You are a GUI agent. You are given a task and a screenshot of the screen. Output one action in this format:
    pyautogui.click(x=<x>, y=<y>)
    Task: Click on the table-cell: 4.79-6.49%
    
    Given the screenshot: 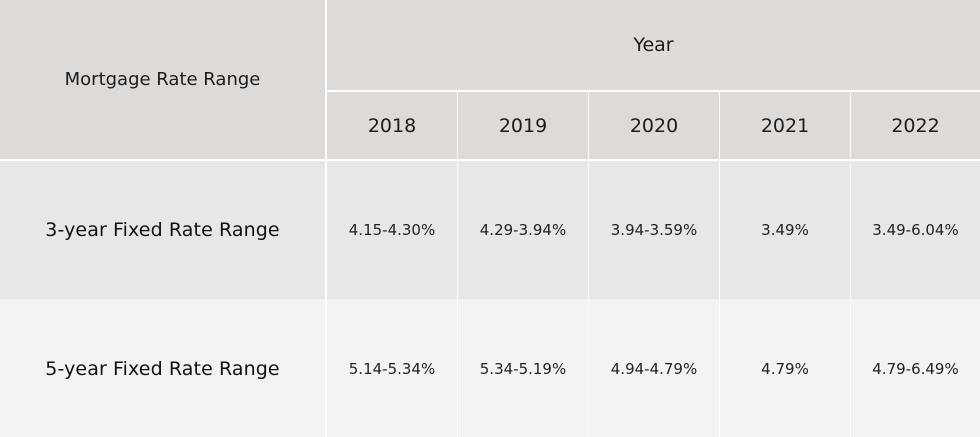 What is the action you would take?
    pyautogui.click(x=915, y=368)
    